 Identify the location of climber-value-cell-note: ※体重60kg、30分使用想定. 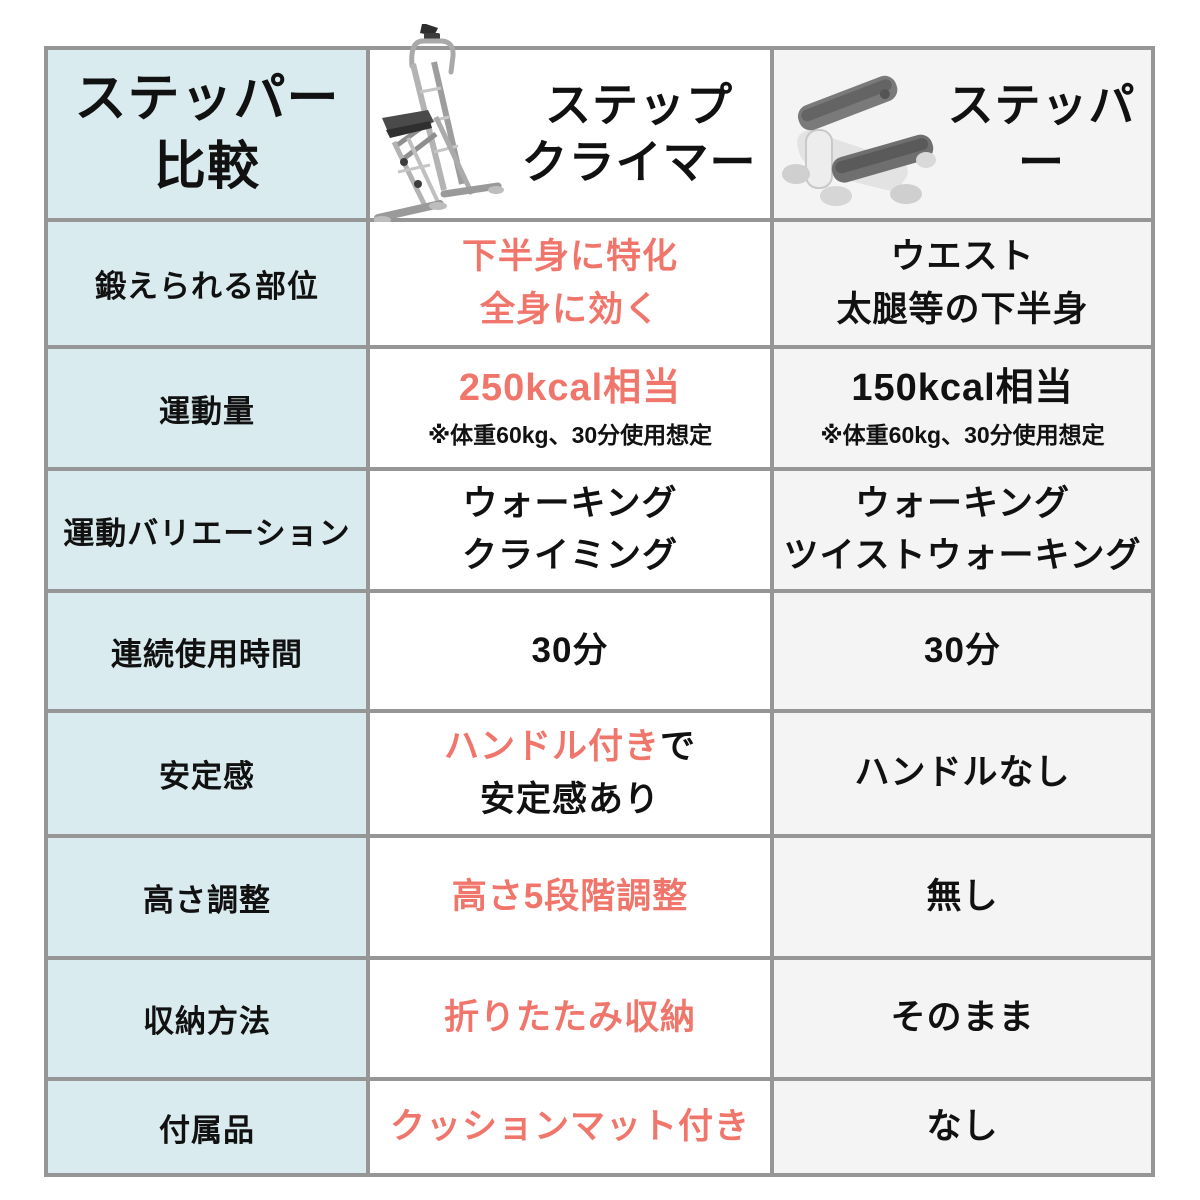
(570, 434).